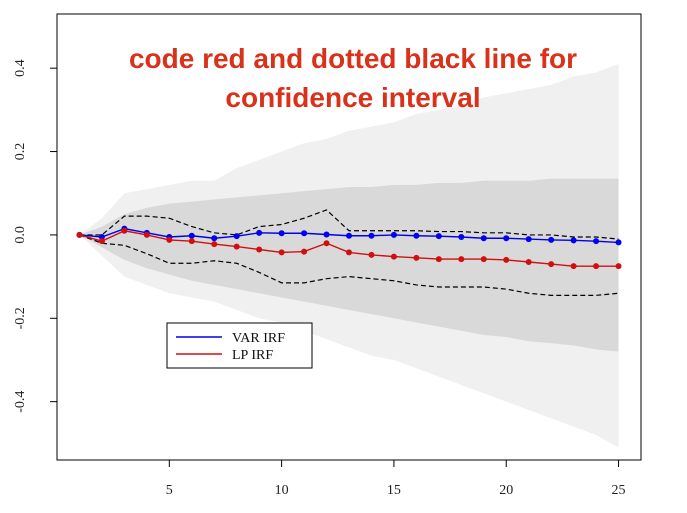 Image resolution: width=687 pixels, height=513 pixels. Describe the element at coordinates (396, 478) in the screenshot. I see `x-axis: 5 10 15 20 25` at that location.